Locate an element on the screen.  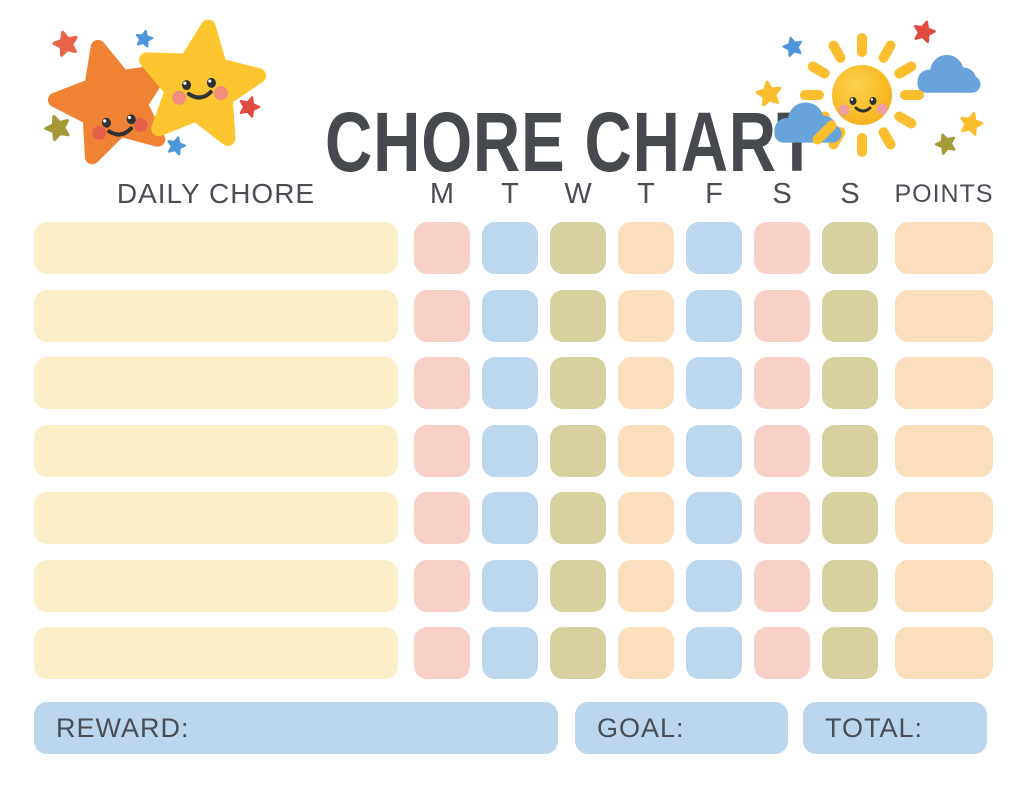
cloud-icon is located at coordinates (949, 73).